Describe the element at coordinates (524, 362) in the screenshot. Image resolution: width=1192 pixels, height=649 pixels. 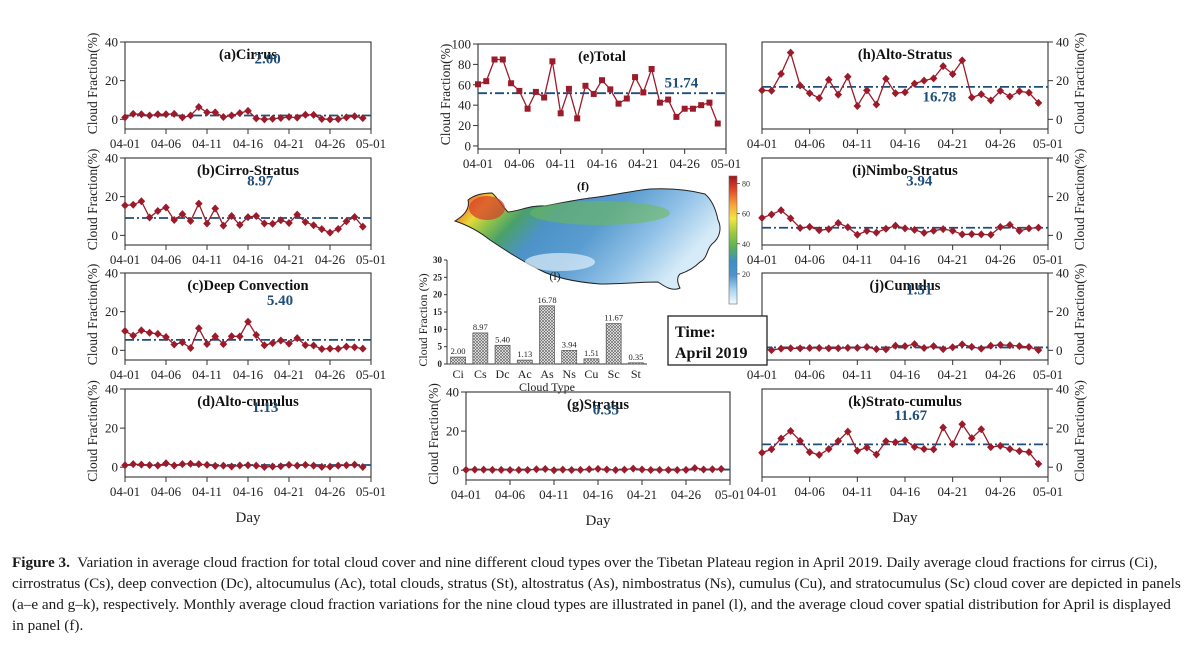
I see `bar-ac` at that location.